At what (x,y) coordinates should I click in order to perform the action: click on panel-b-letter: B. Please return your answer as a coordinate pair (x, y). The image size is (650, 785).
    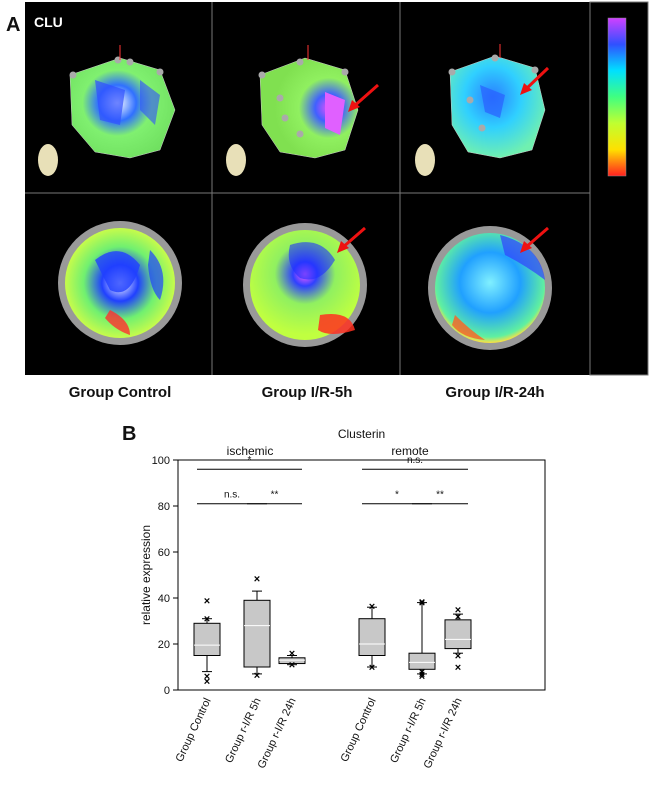
    Looking at the image, I should click on (129, 434).